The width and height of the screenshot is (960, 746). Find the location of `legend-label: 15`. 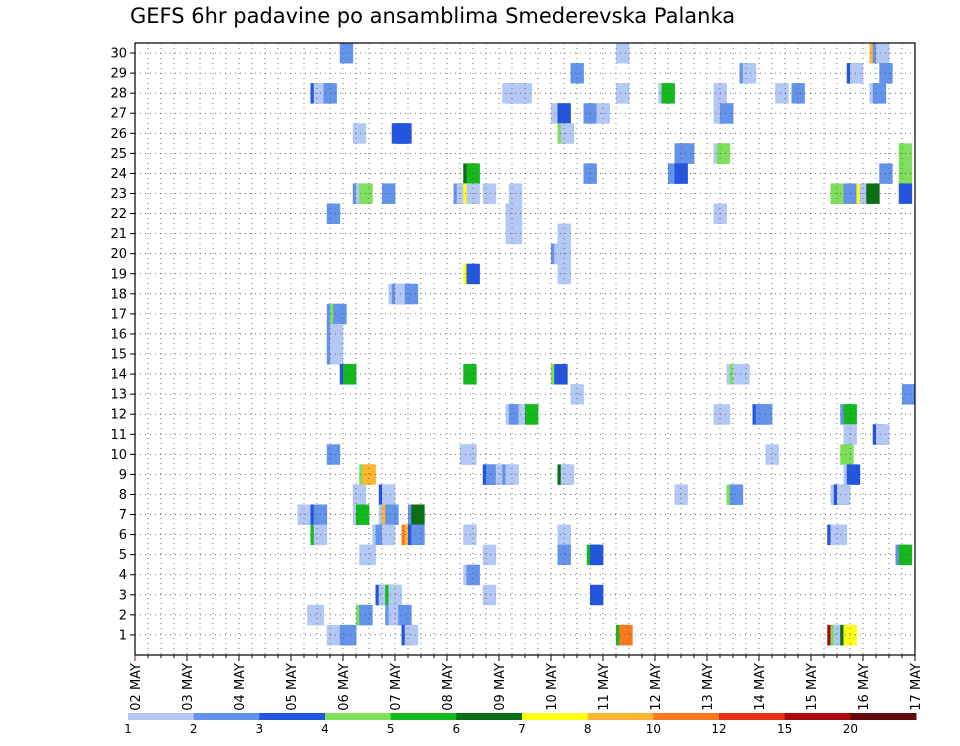

legend-label: 15 is located at coordinates (784, 729).